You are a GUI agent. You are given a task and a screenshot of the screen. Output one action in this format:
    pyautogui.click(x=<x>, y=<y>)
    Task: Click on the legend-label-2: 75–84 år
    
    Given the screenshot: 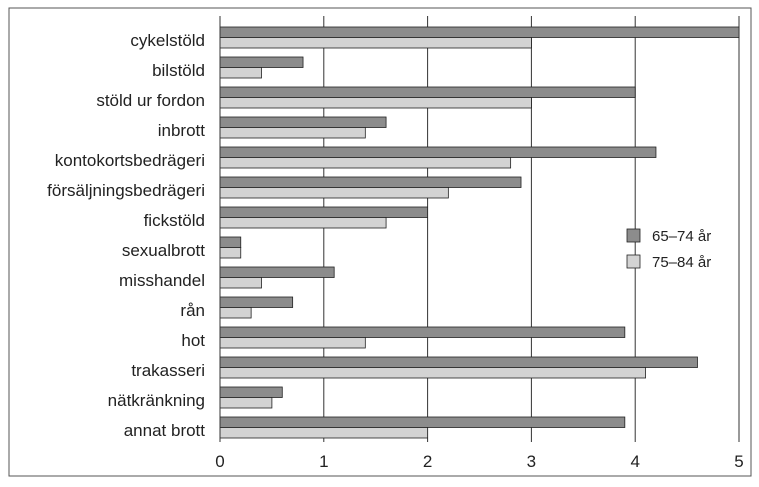 What is the action you would take?
    pyautogui.click(x=681, y=262)
    